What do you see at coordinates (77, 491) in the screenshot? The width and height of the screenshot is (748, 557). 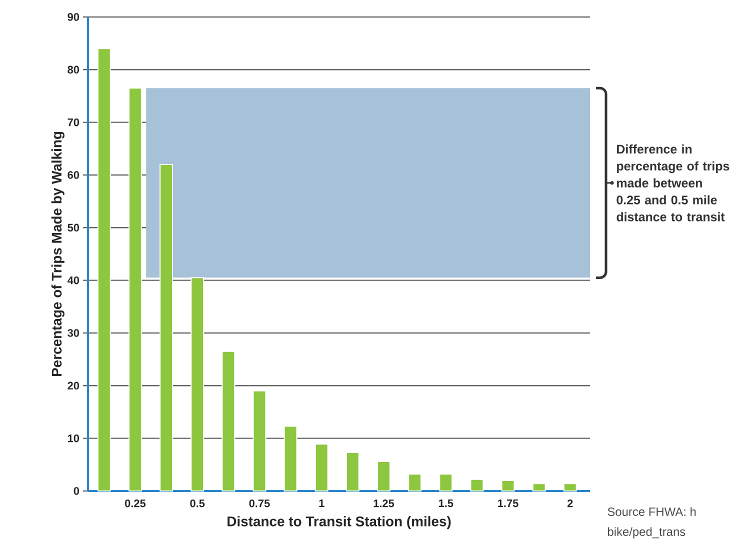 I see `y-tick-label: 0` at bounding box center [77, 491].